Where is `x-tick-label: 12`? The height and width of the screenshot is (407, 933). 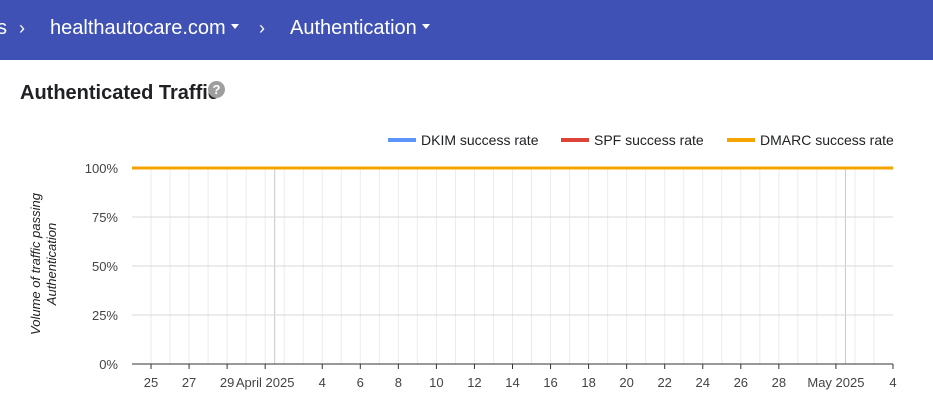
x-tick-label: 12 is located at coordinates (474, 382).